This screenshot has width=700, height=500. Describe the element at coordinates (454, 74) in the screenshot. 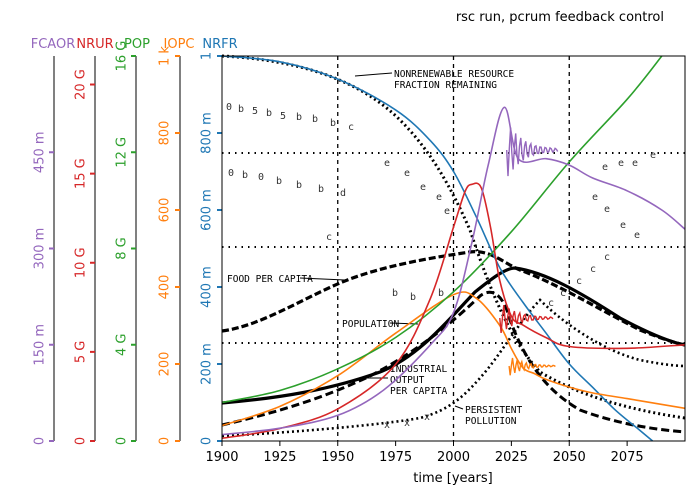

I see `annotation-label: NONRENEWABLE RESOURCE` at that location.